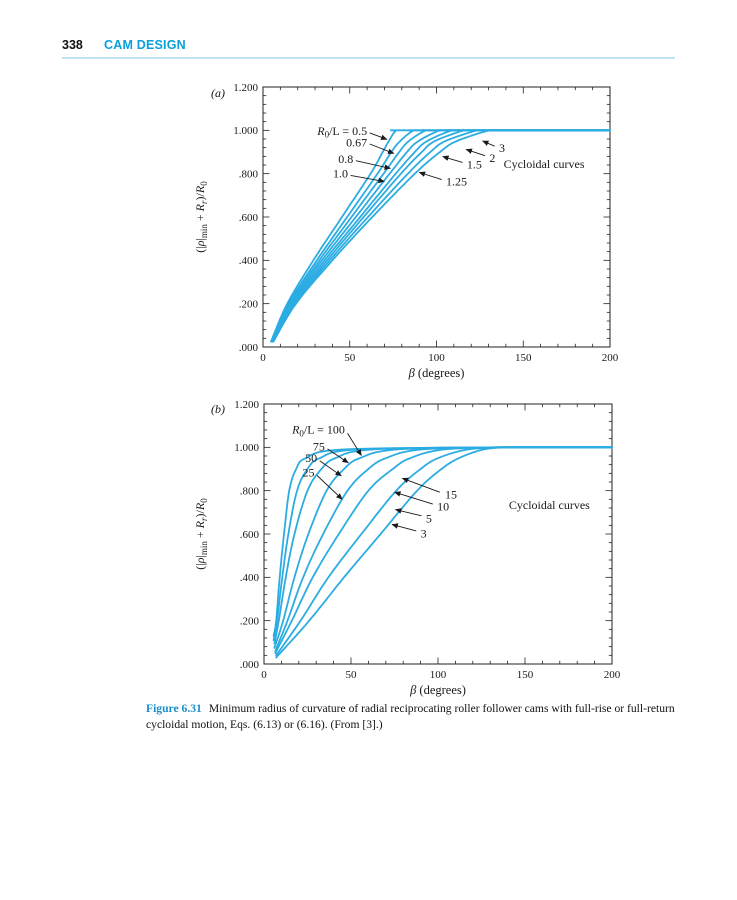  Describe the element at coordinates (72, 45) in the screenshot. I see `page-number: 338` at that location.